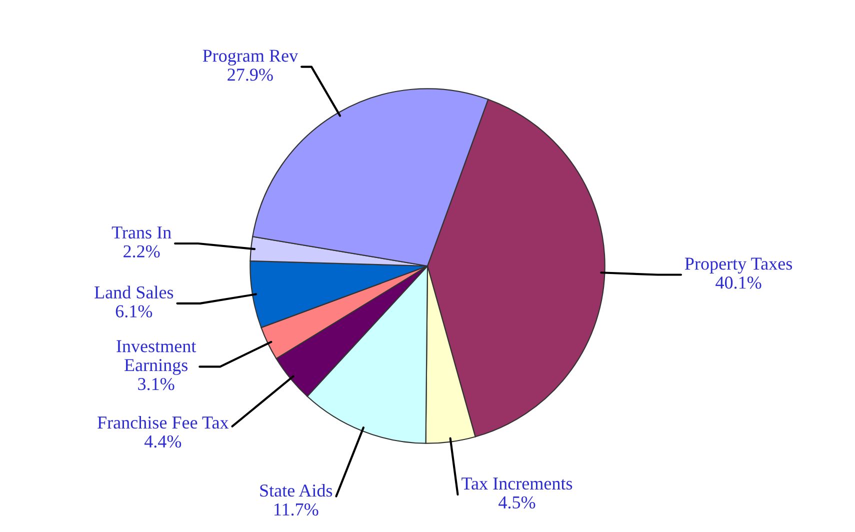  What do you see at coordinates (296, 509) in the screenshot?
I see `data-label: 11.7%` at bounding box center [296, 509].